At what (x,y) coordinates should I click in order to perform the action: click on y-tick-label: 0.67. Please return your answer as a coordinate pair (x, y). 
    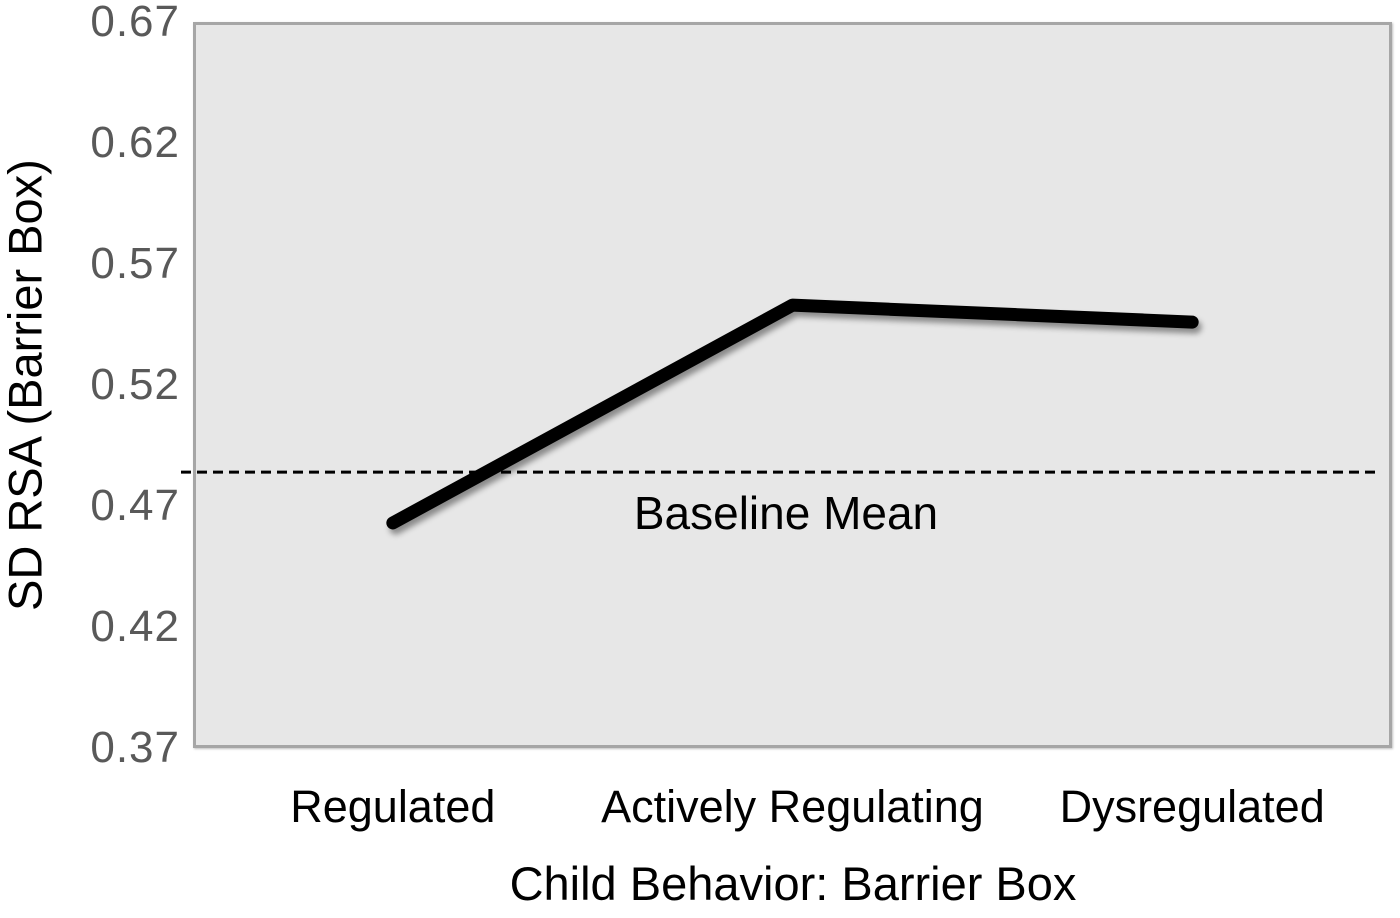
    Looking at the image, I should click on (135, 23).